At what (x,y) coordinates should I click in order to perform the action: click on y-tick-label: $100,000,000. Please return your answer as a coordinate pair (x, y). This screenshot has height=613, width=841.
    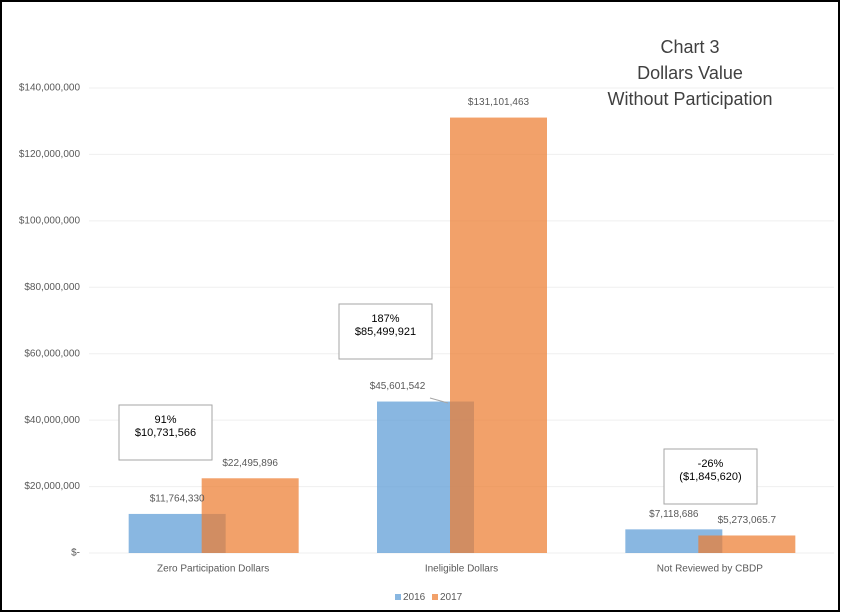
    Looking at the image, I should click on (50, 220).